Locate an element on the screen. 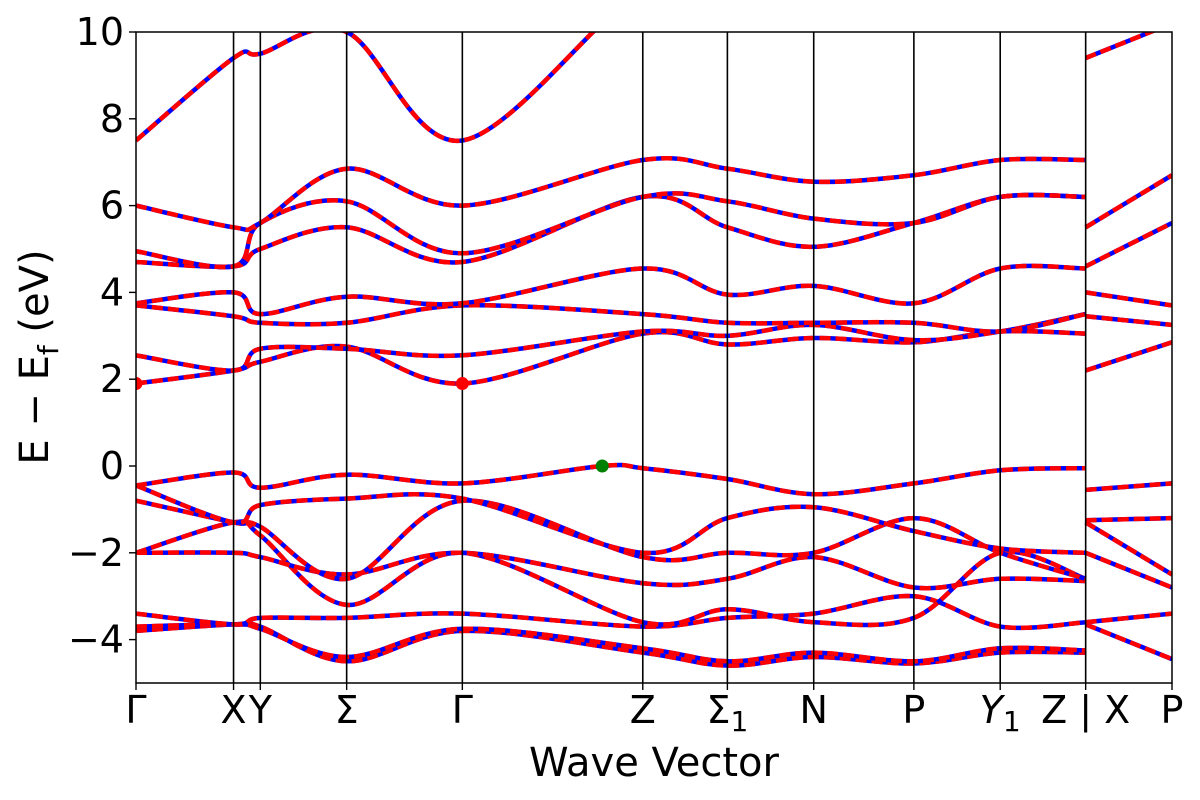 This screenshot has width=1200, height=800. y-tick-label-5: 6 is located at coordinates (112, 206).